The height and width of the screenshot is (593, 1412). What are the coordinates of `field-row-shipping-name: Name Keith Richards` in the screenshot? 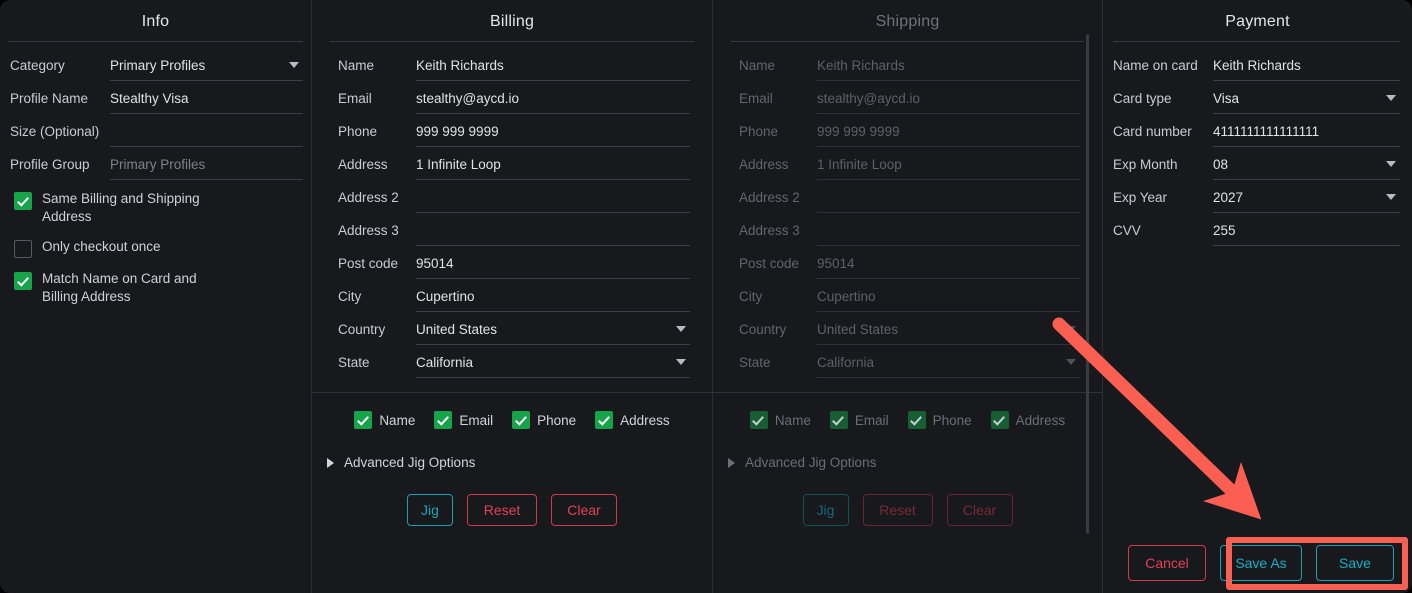 It's located at (909, 64).